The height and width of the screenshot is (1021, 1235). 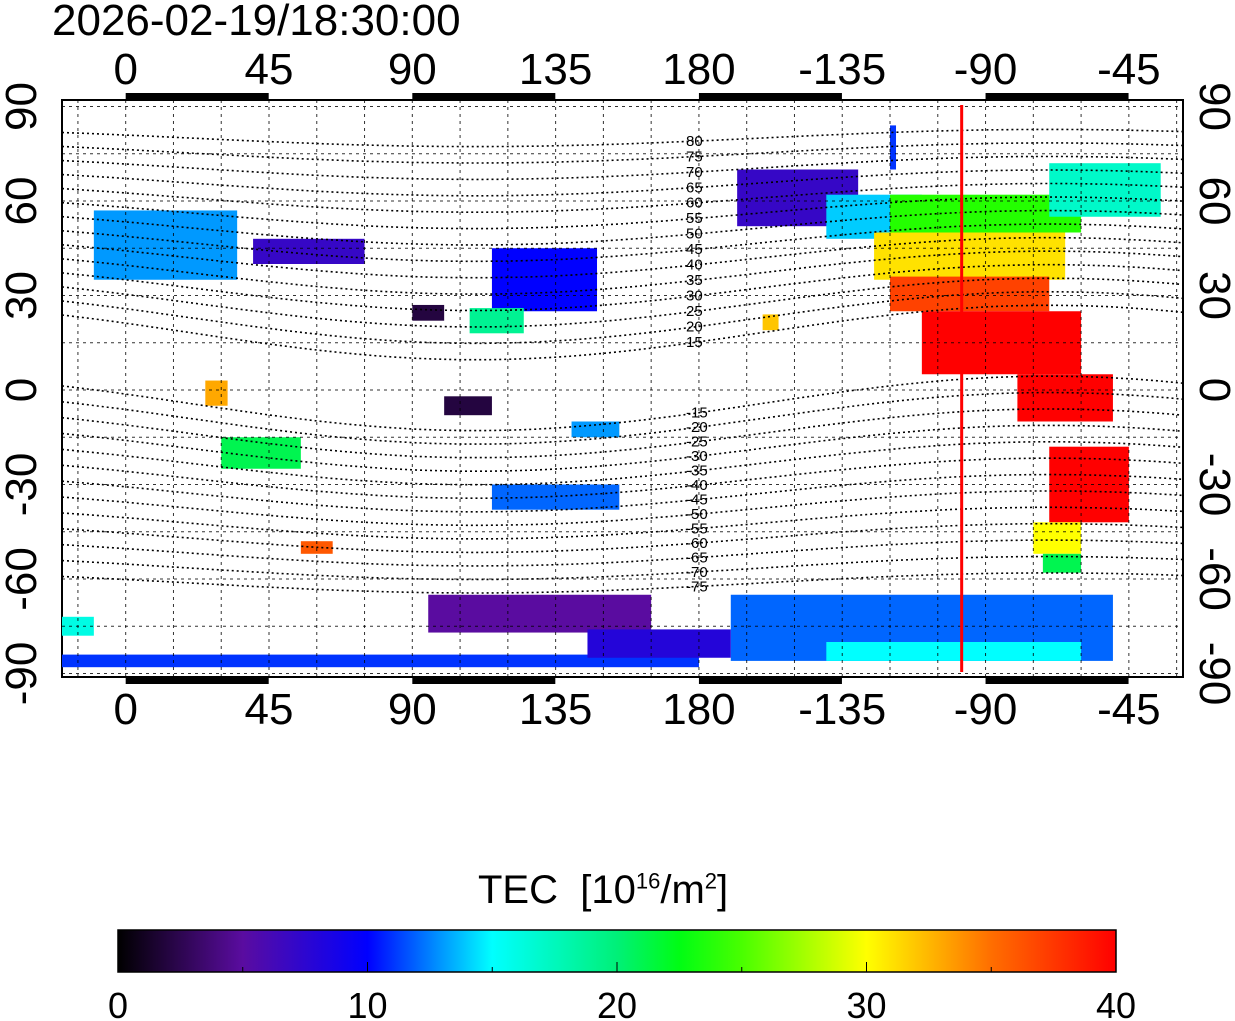 I want to click on x-tick-bottom: -90, so click(x=986, y=709).